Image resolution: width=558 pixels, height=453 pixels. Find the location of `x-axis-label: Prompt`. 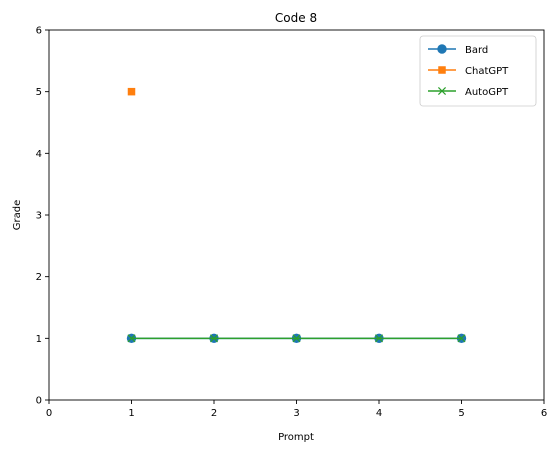

x-axis-label: Prompt is located at coordinates (296, 437).